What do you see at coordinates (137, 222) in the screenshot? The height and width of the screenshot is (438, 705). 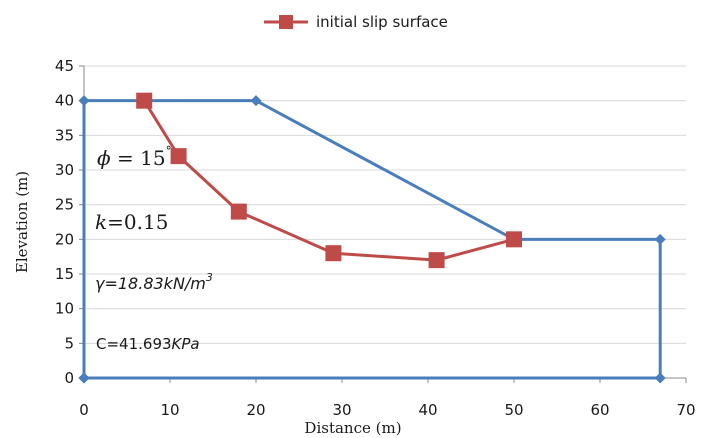 I see `annotation-k-value: =0.15` at bounding box center [137, 222].